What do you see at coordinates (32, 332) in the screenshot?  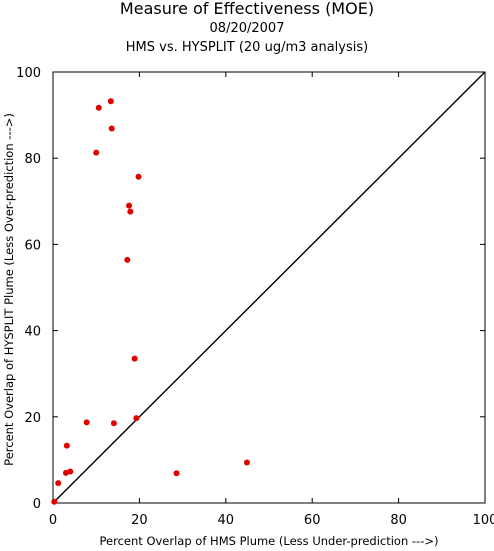 I see `y-tick-label: 40` at bounding box center [32, 332].